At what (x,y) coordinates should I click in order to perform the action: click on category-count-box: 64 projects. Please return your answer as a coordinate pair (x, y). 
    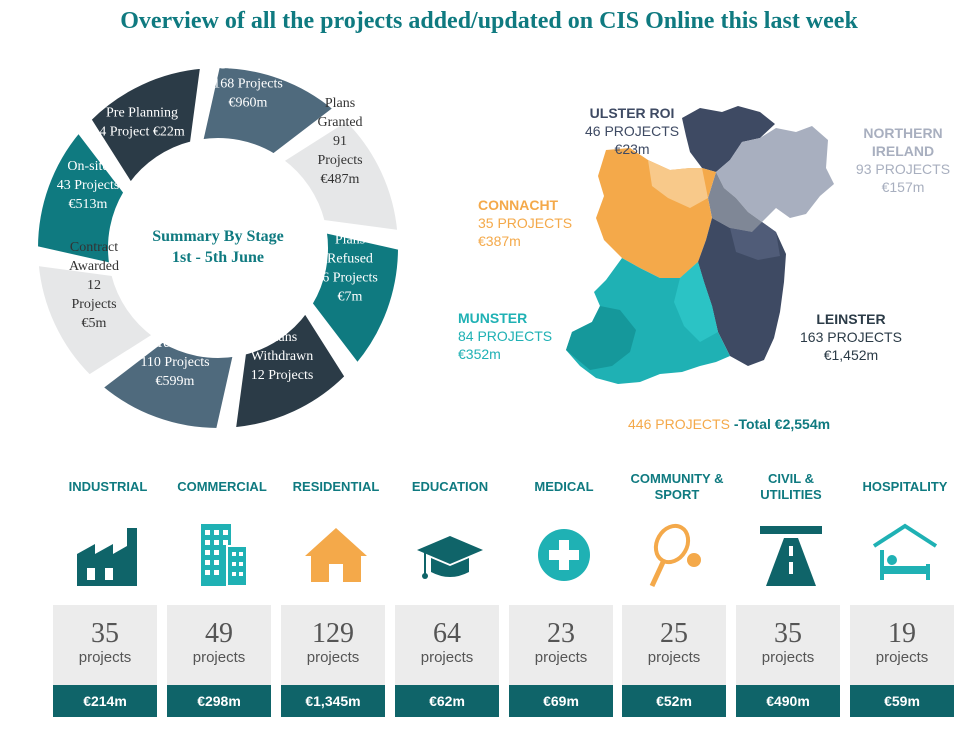
    Looking at the image, I should click on (447, 645).